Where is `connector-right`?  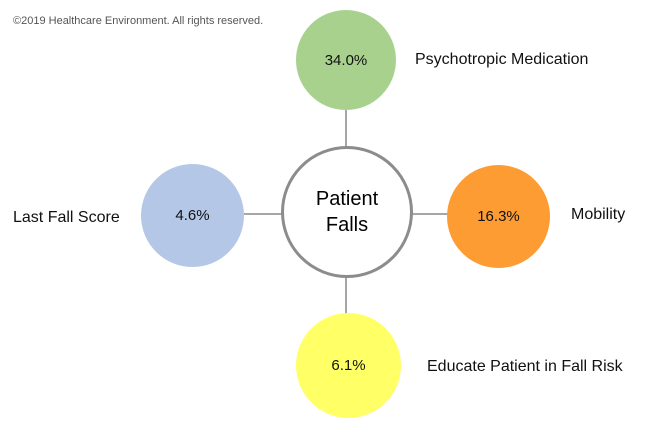
connector-right is located at coordinates (430, 214).